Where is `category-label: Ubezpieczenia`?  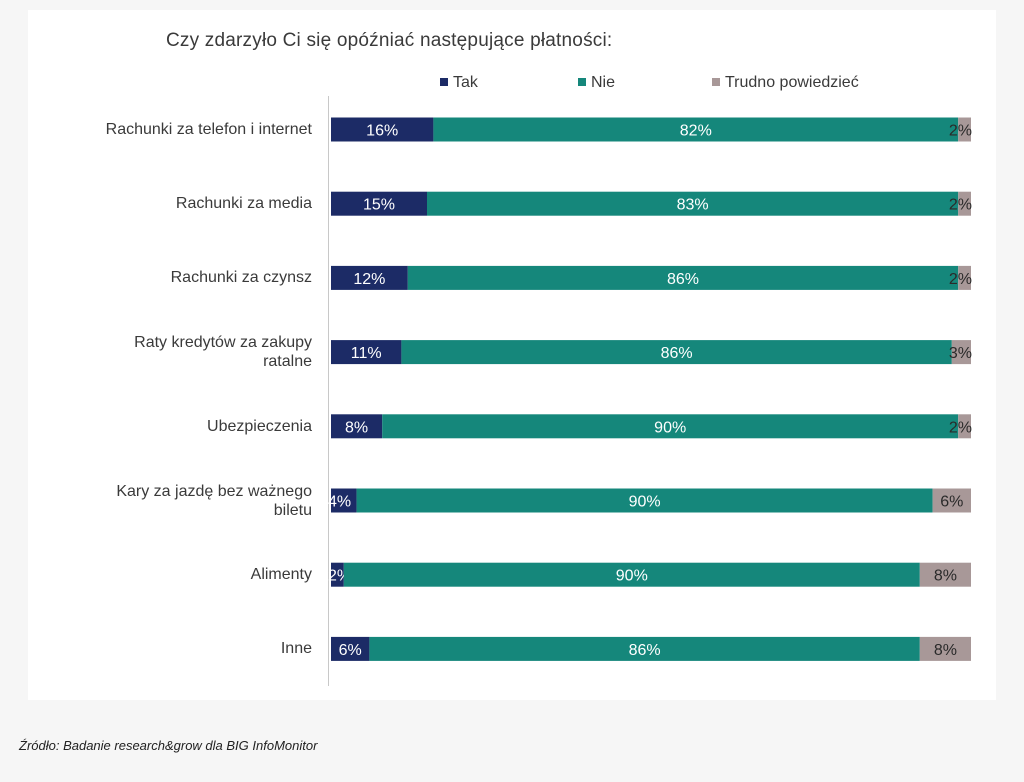 category-label: Ubezpieczenia is located at coordinates (259, 426).